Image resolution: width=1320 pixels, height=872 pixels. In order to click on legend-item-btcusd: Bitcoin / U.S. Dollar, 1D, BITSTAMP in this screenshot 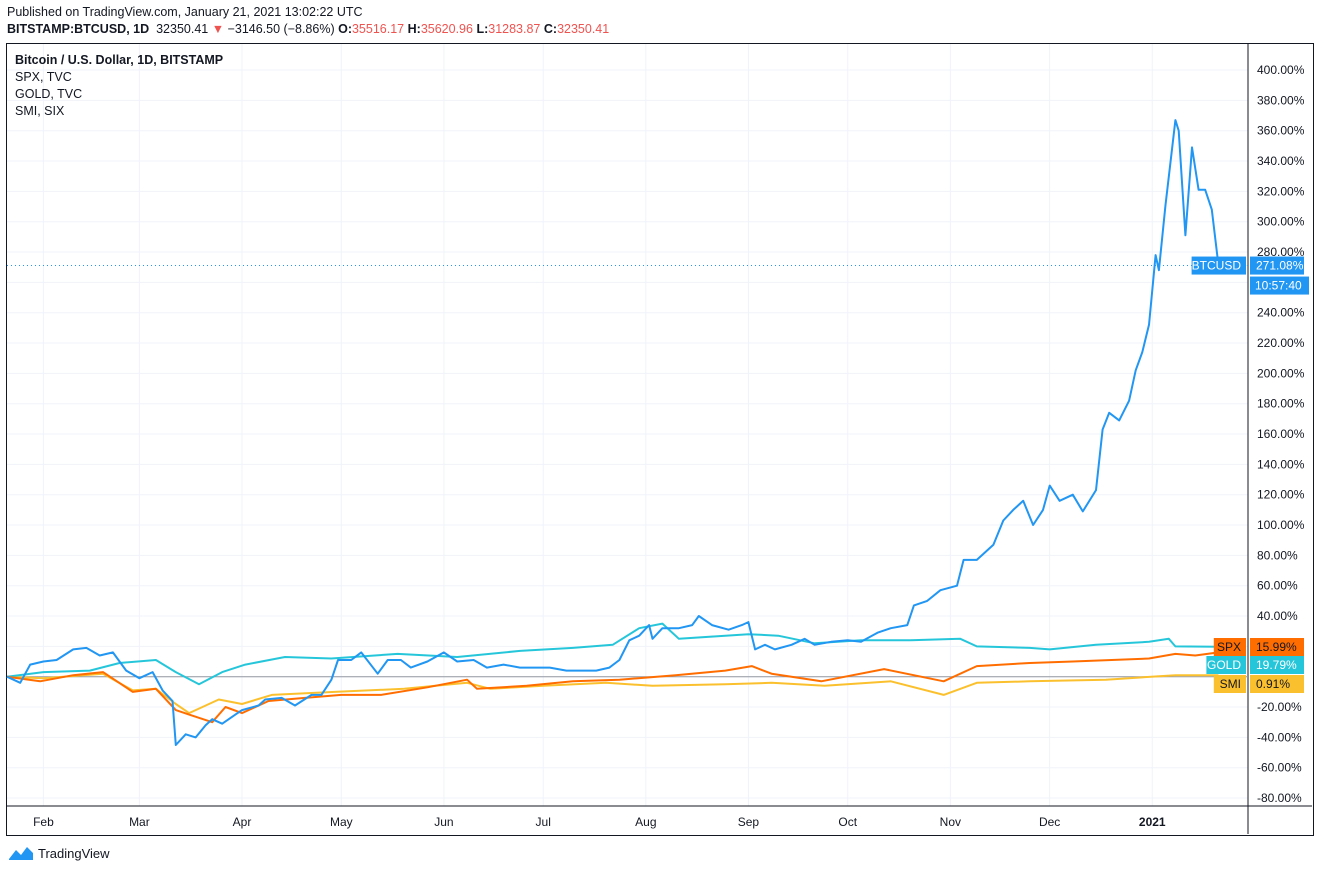, I will do `click(119, 60)`.